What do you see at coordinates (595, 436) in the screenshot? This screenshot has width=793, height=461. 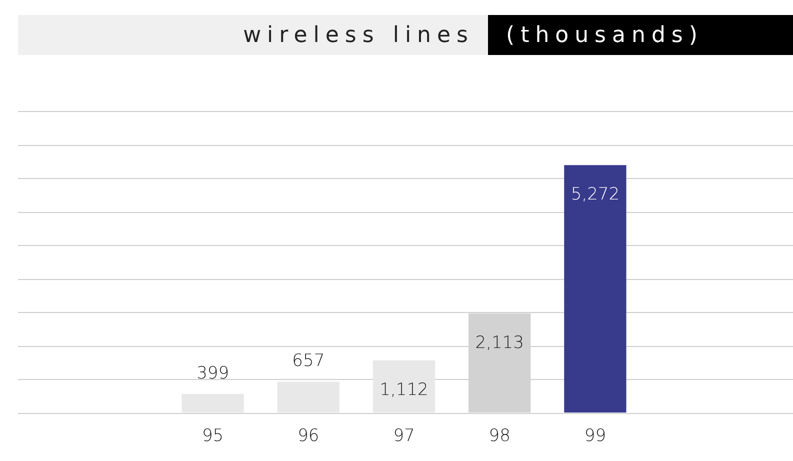 I see `x-tick-label: 99` at bounding box center [595, 436].